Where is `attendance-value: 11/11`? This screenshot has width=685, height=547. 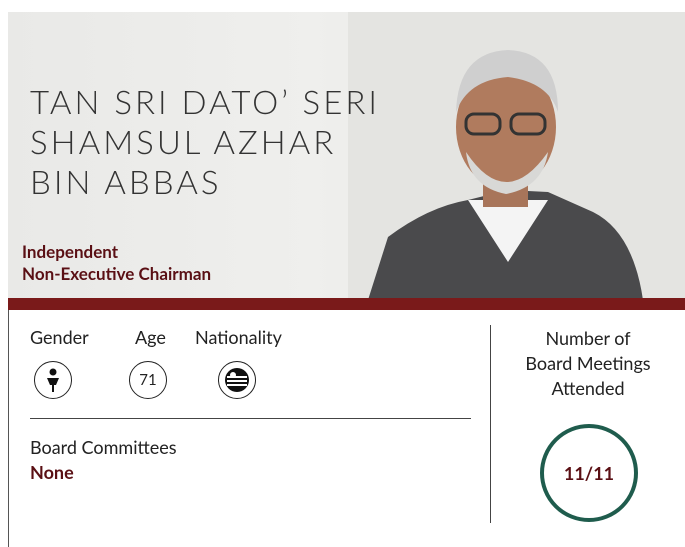 attendance-value: 11/11 is located at coordinates (589, 473).